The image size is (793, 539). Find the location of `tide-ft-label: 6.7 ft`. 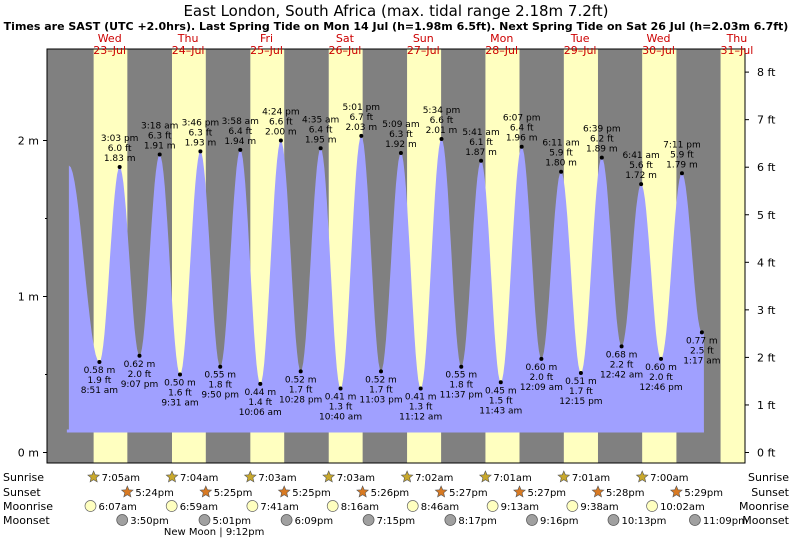

tide-ft-label: 6.7 ft is located at coordinates (361, 118).